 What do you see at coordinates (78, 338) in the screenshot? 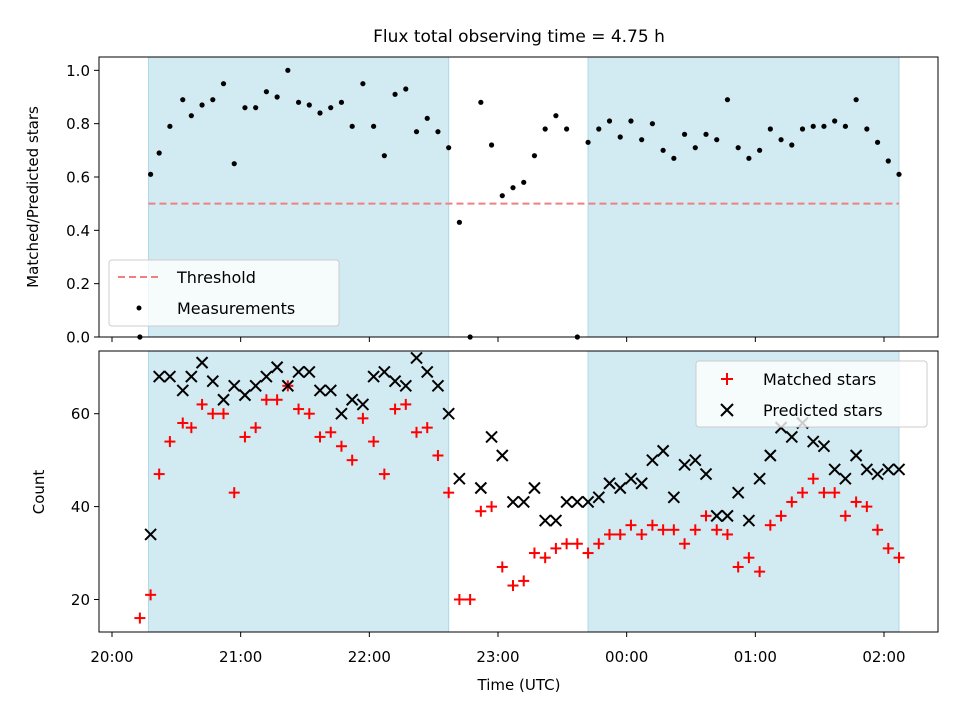
I see `top-y-tick-label: 0.0` at bounding box center [78, 338].